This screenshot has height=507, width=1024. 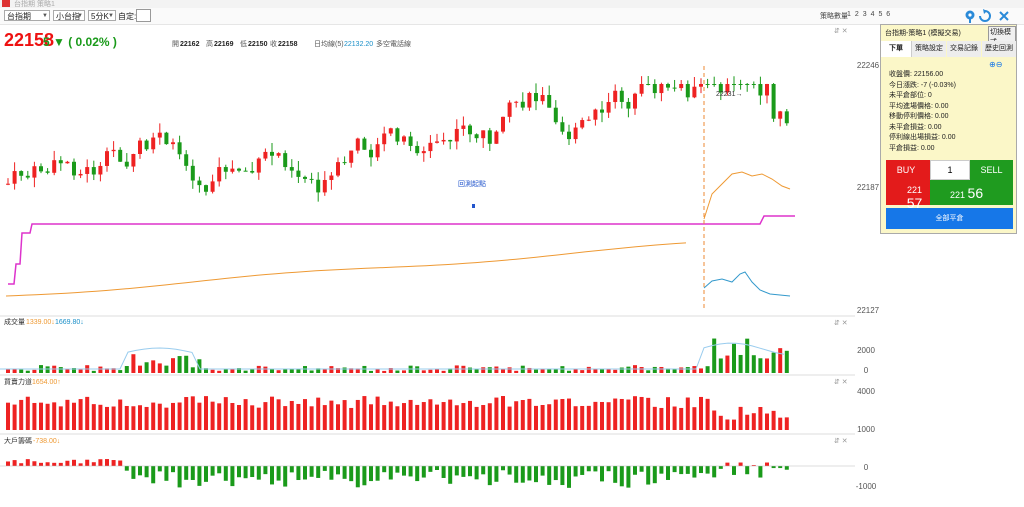 What do you see at coordinates (397, 355) in the screenshot?
I see `volume-bars` at bounding box center [397, 355].